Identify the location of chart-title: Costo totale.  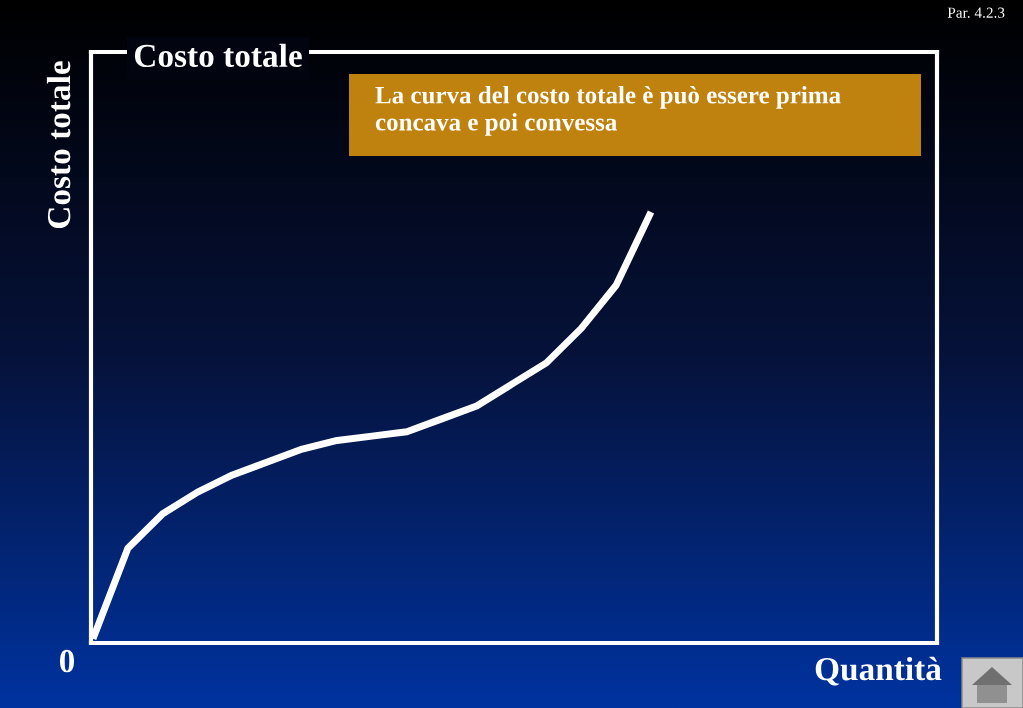
(218, 55).